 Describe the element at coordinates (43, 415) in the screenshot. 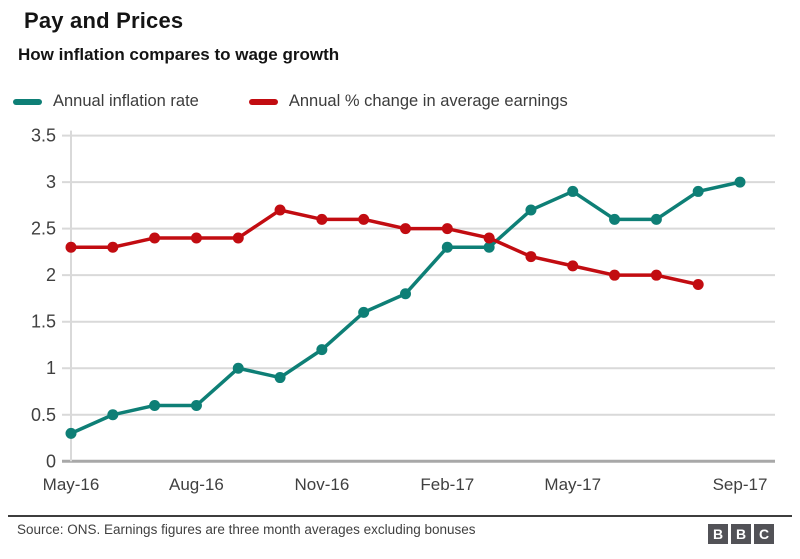

I see `y-tick-label: 0.5` at that location.